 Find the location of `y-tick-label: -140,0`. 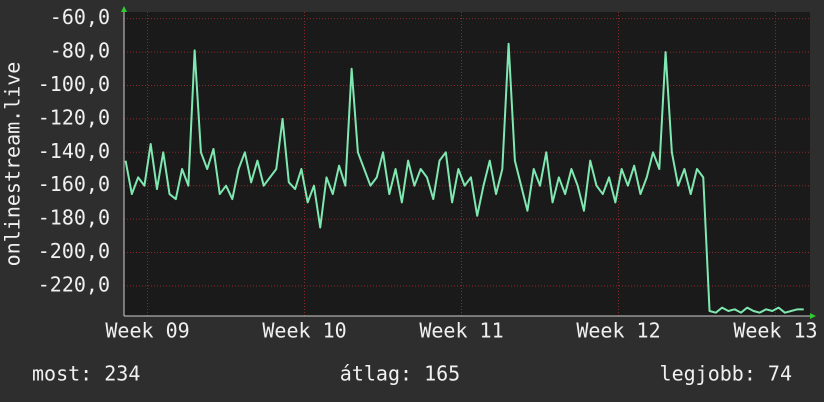

y-tick-label: -140,0 is located at coordinates (74, 151).